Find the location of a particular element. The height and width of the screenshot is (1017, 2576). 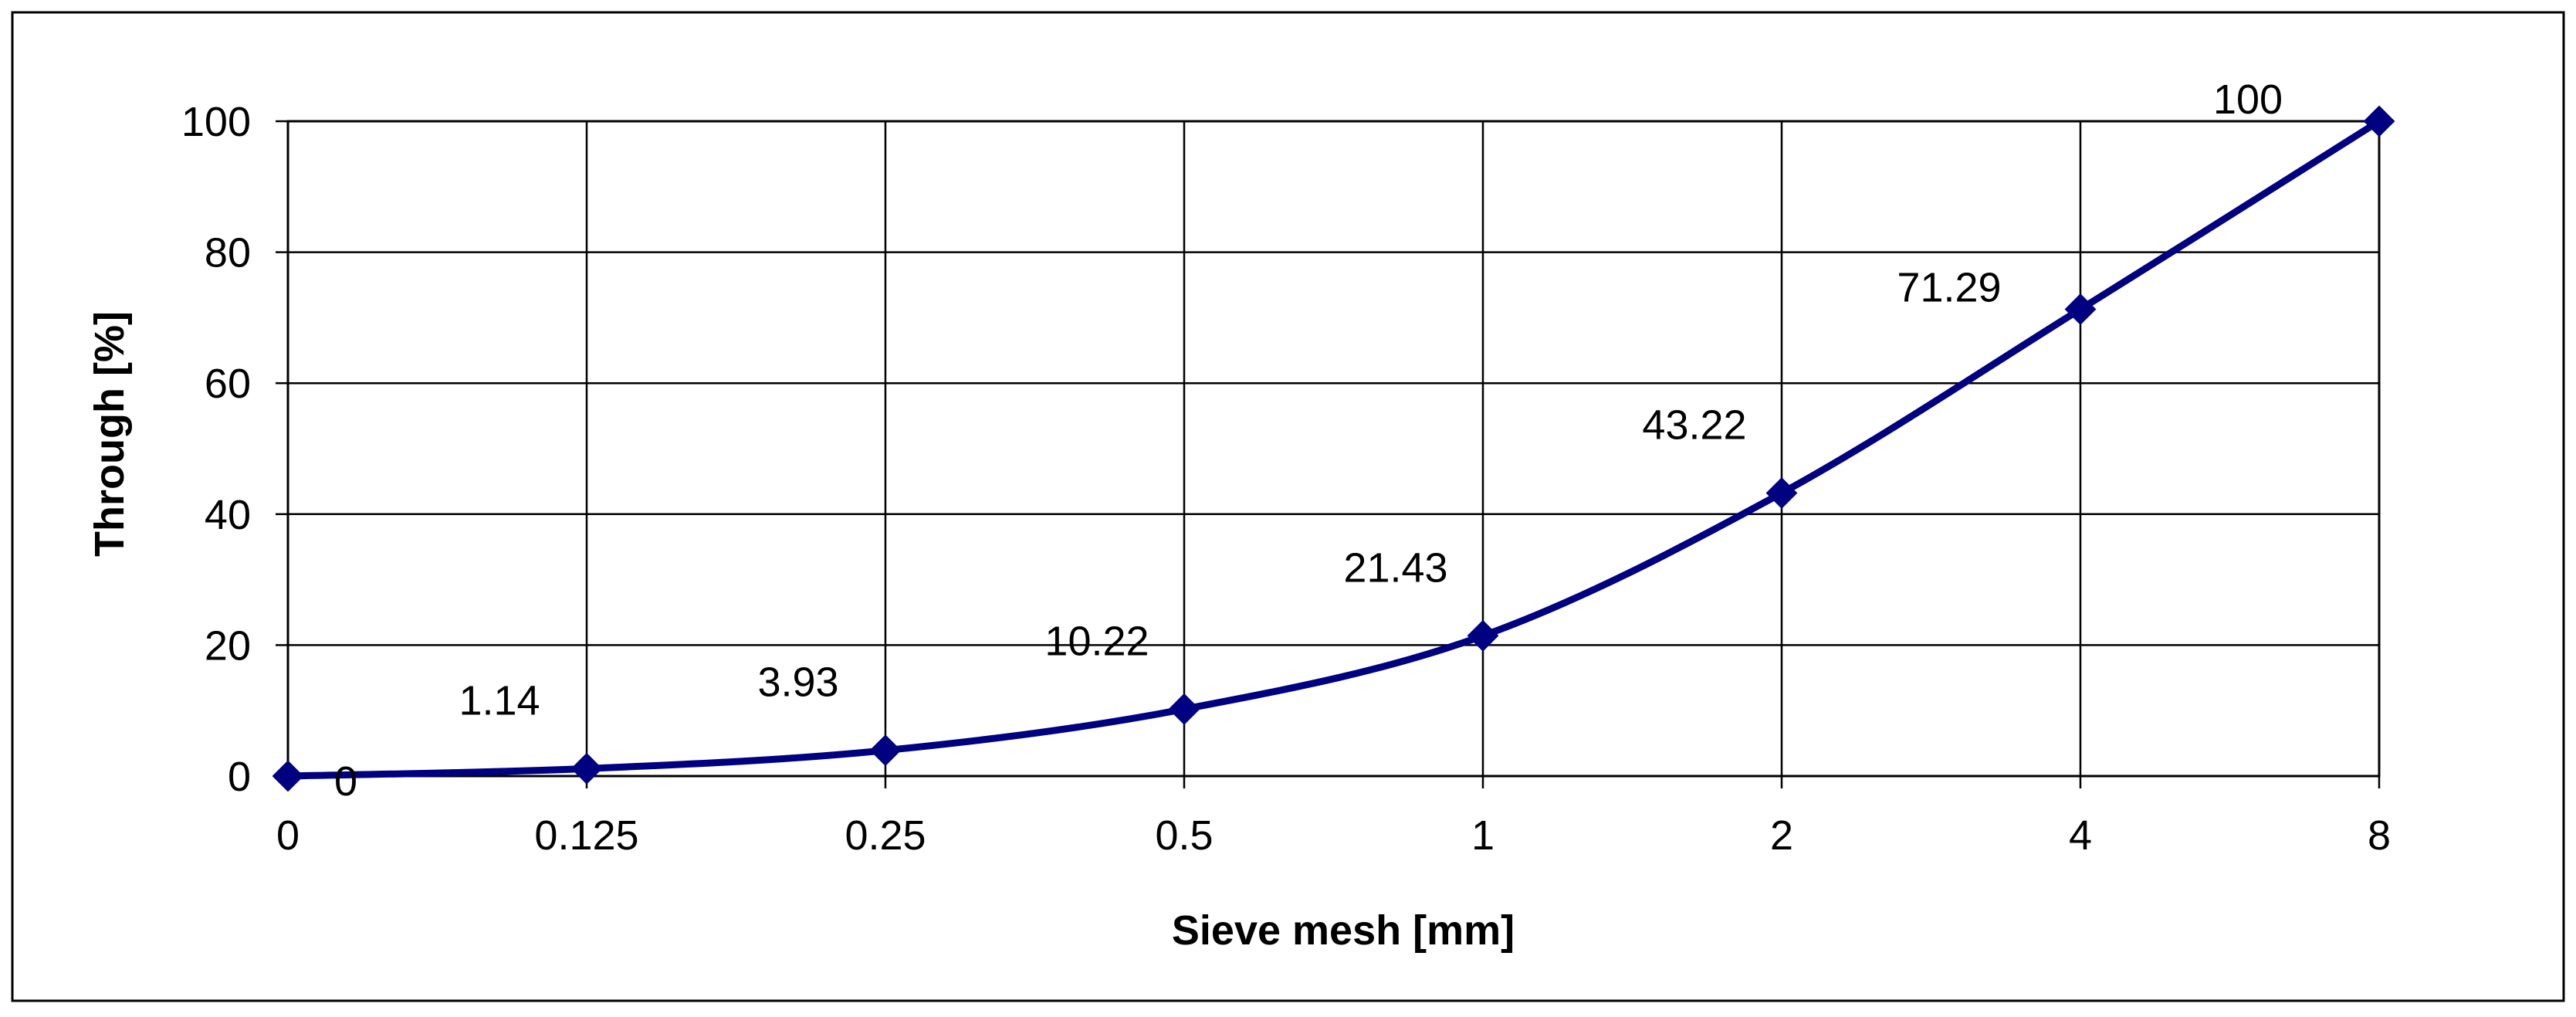

x-tick-label: 0.125 is located at coordinates (586, 835).